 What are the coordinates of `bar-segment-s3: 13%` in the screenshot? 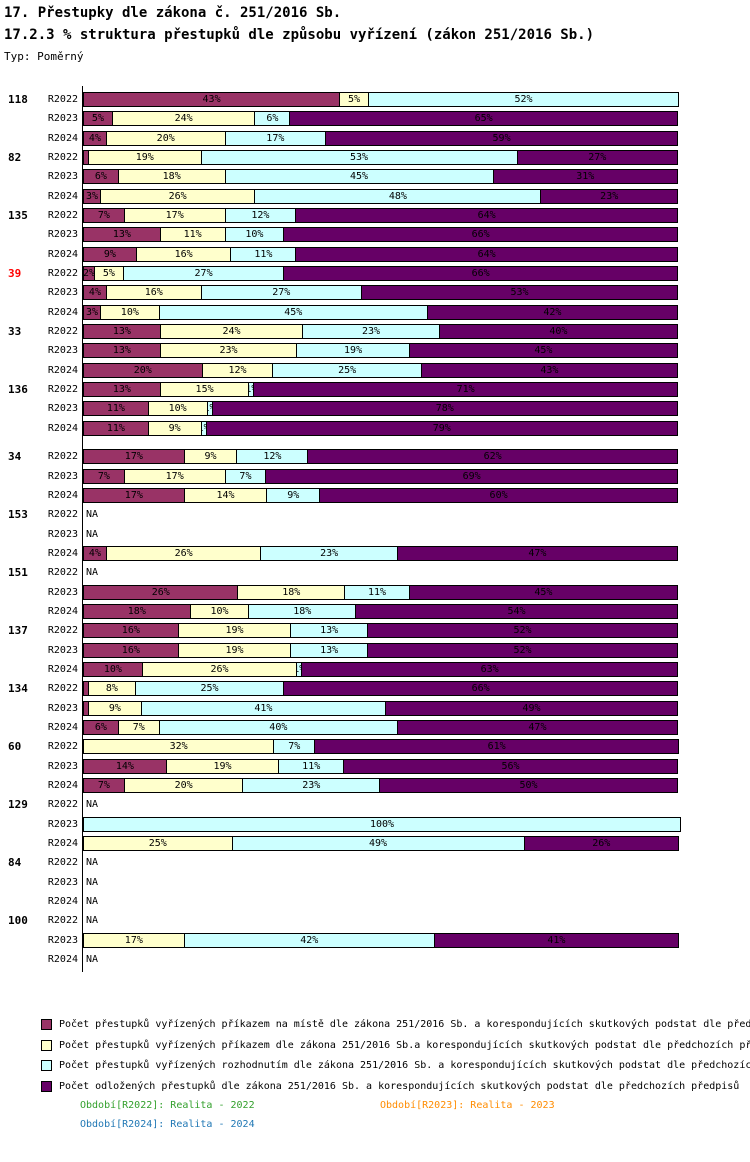 It's located at (329, 630).